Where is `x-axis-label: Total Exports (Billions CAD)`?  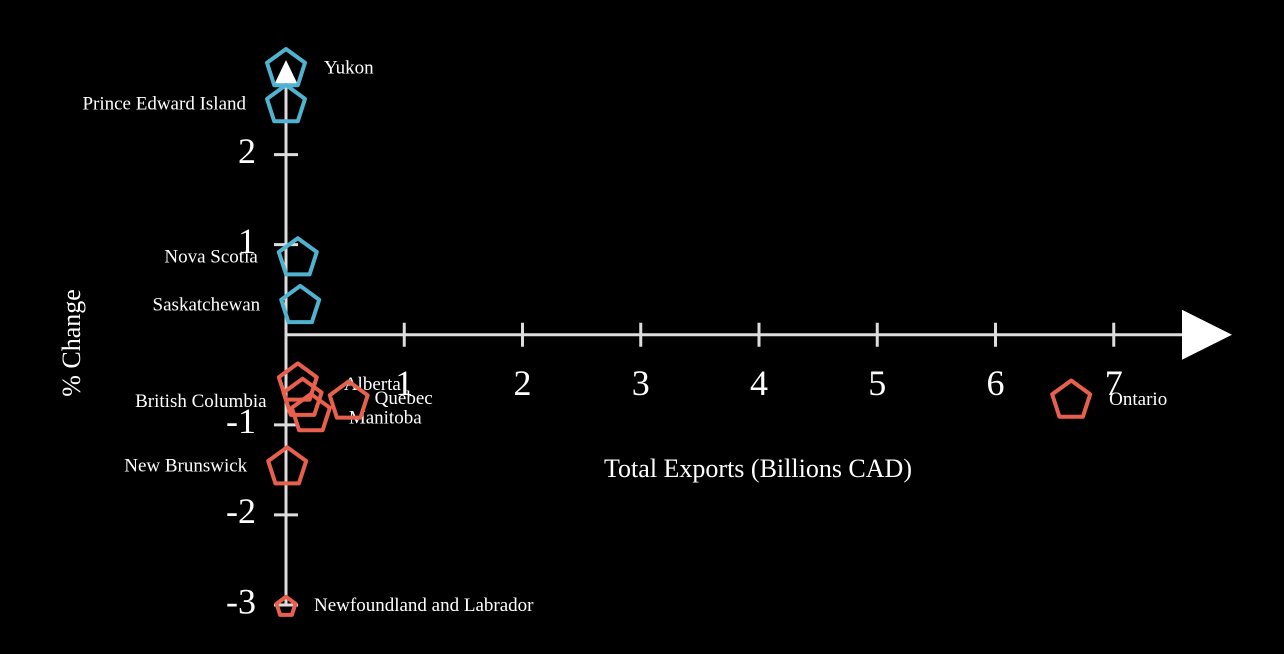 x-axis-label: Total Exports (Billions CAD) is located at coordinates (758, 468).